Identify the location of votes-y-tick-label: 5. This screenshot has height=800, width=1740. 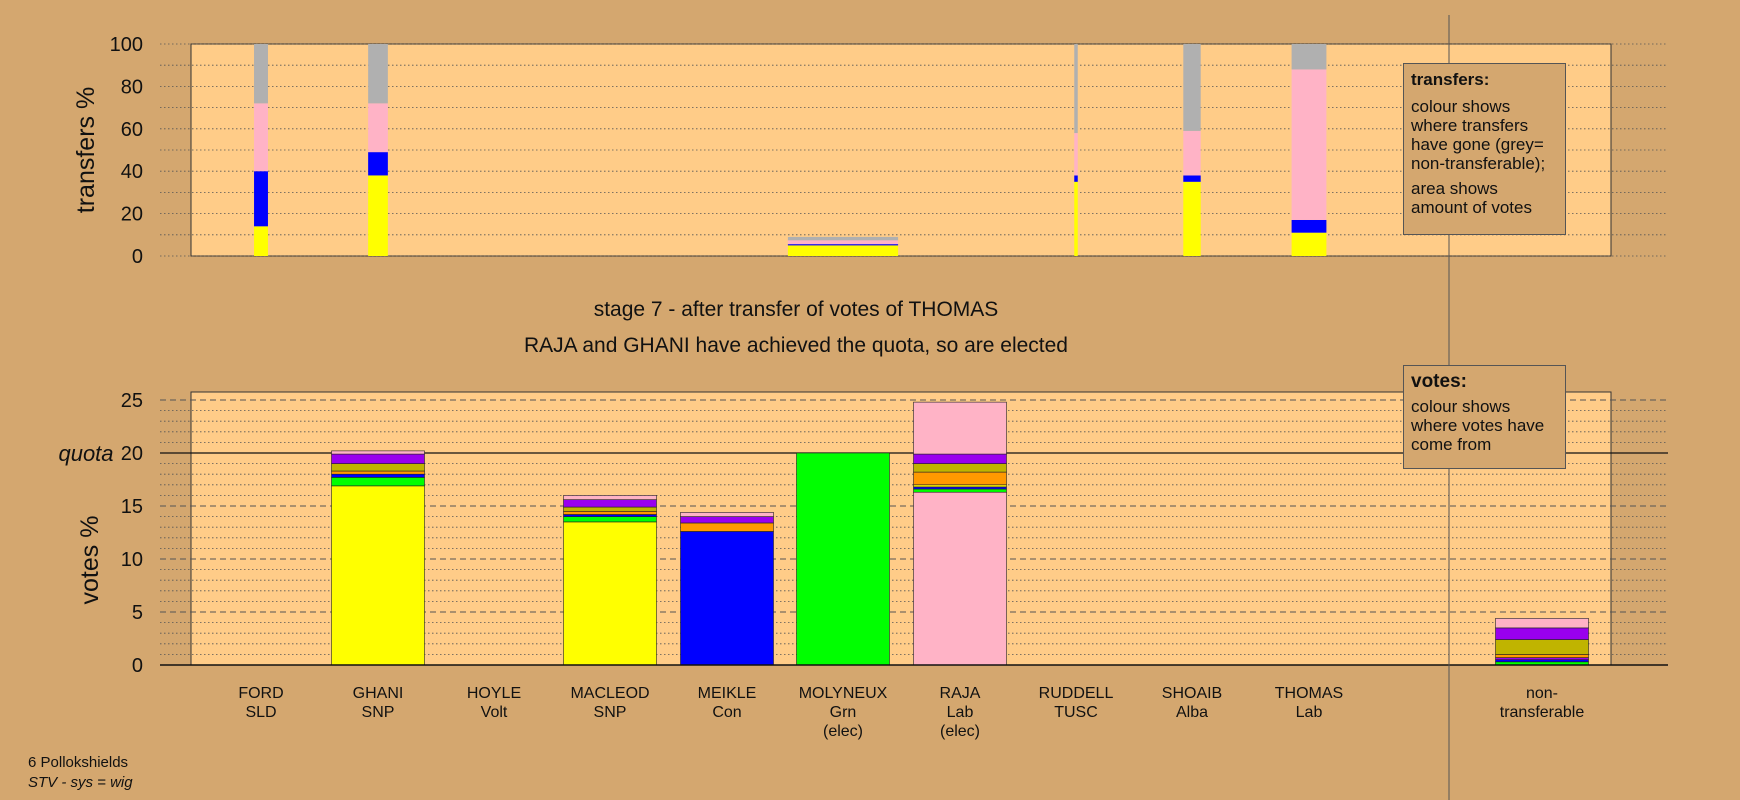
(137, 613).